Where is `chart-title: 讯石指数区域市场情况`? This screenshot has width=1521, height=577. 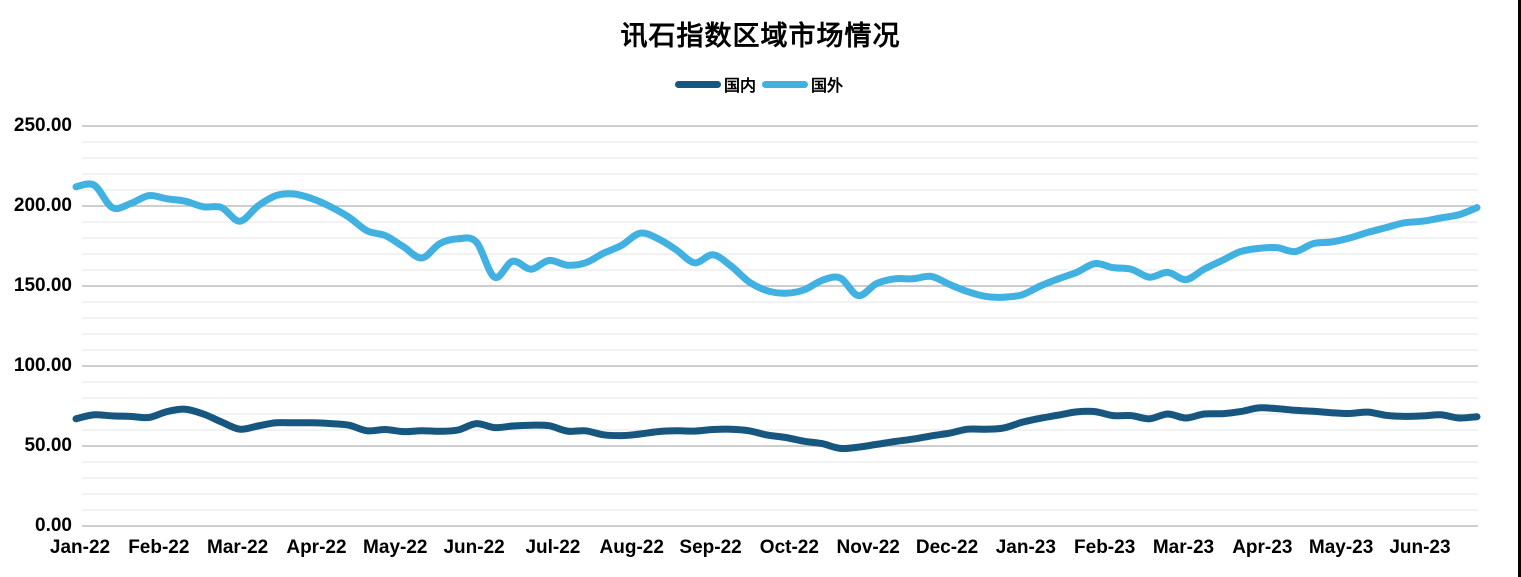 chart-title: 讯石指数区域市场情况 is located at coordinates (760, 36).